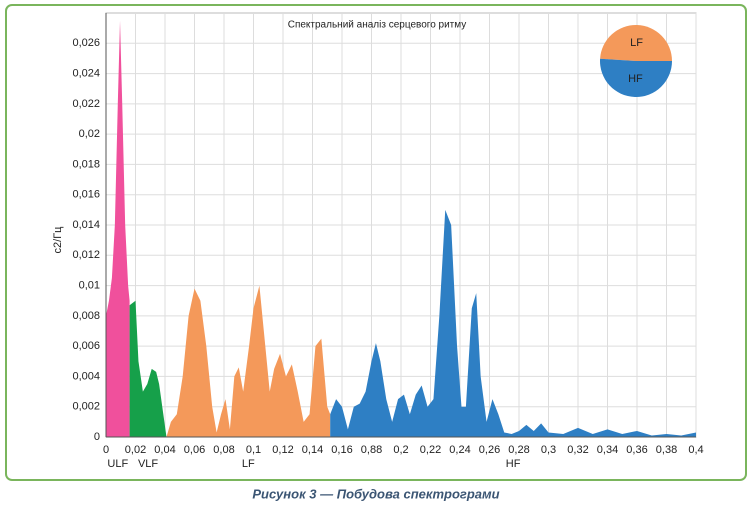 This screenshot has height=512, width=753. What do you see at coordinates (86, 316) in the screenshot?
I see `y-tick-label: 0,008` at bounding box center [86, 316].